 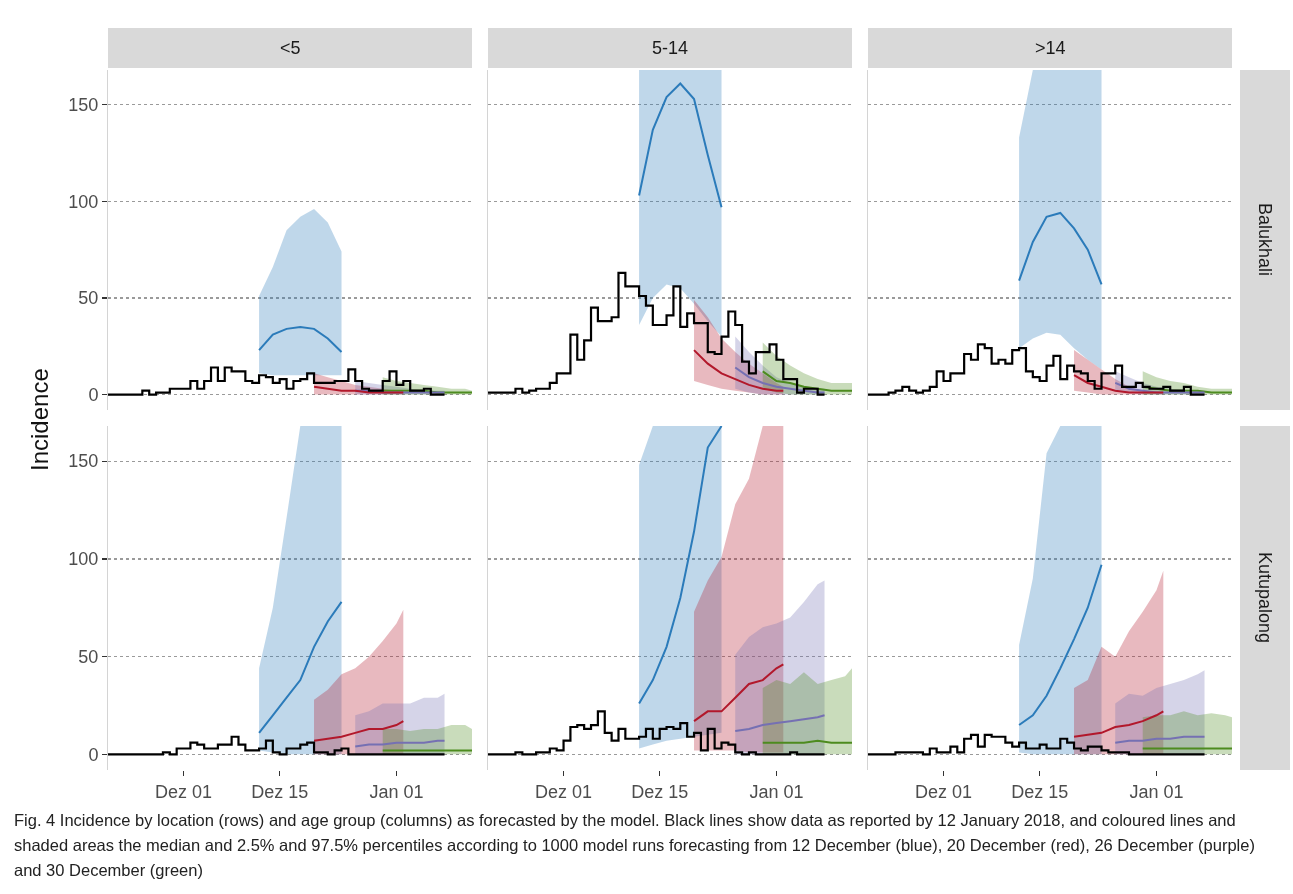 I want to click on text: Balukhali, so click(x=1265, y=240).